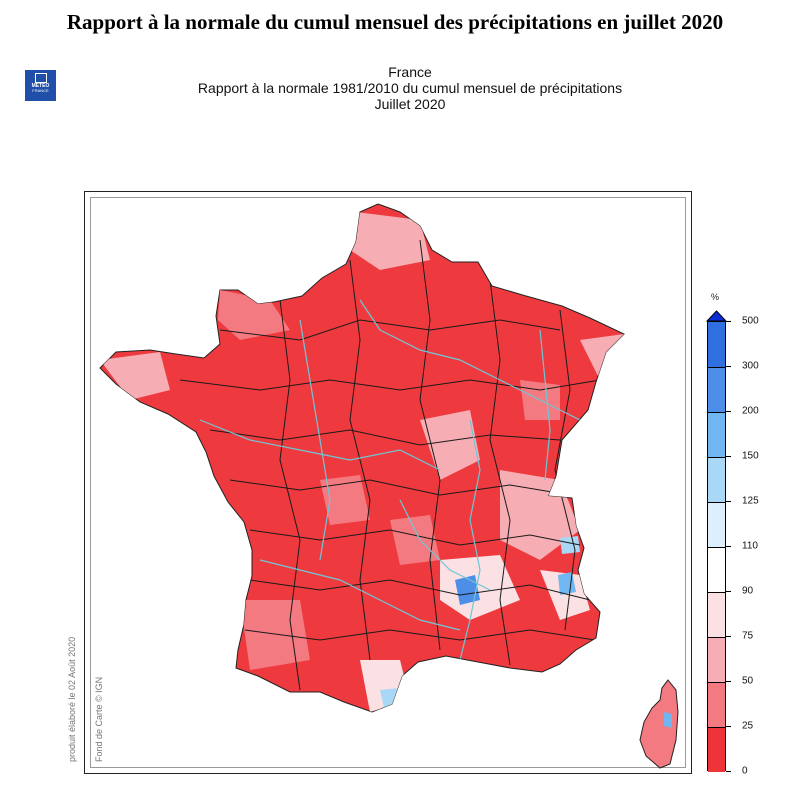 This screenshot has height=794, width=790. I want to click on logo-line1: METEO, so click(40, 86).